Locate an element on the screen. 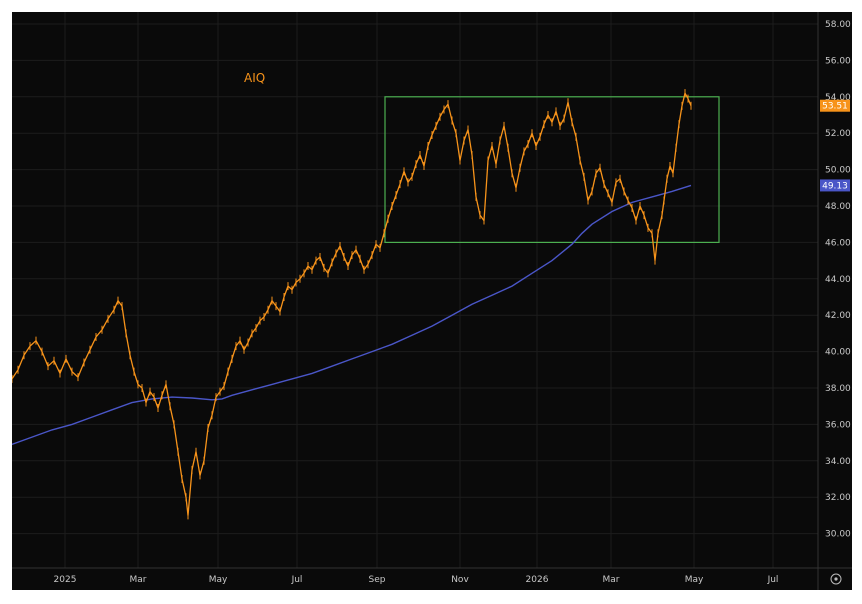 The width and height of the screenshot is (862, 604). last-price-badge-bg is located at coordinates (835, 105).